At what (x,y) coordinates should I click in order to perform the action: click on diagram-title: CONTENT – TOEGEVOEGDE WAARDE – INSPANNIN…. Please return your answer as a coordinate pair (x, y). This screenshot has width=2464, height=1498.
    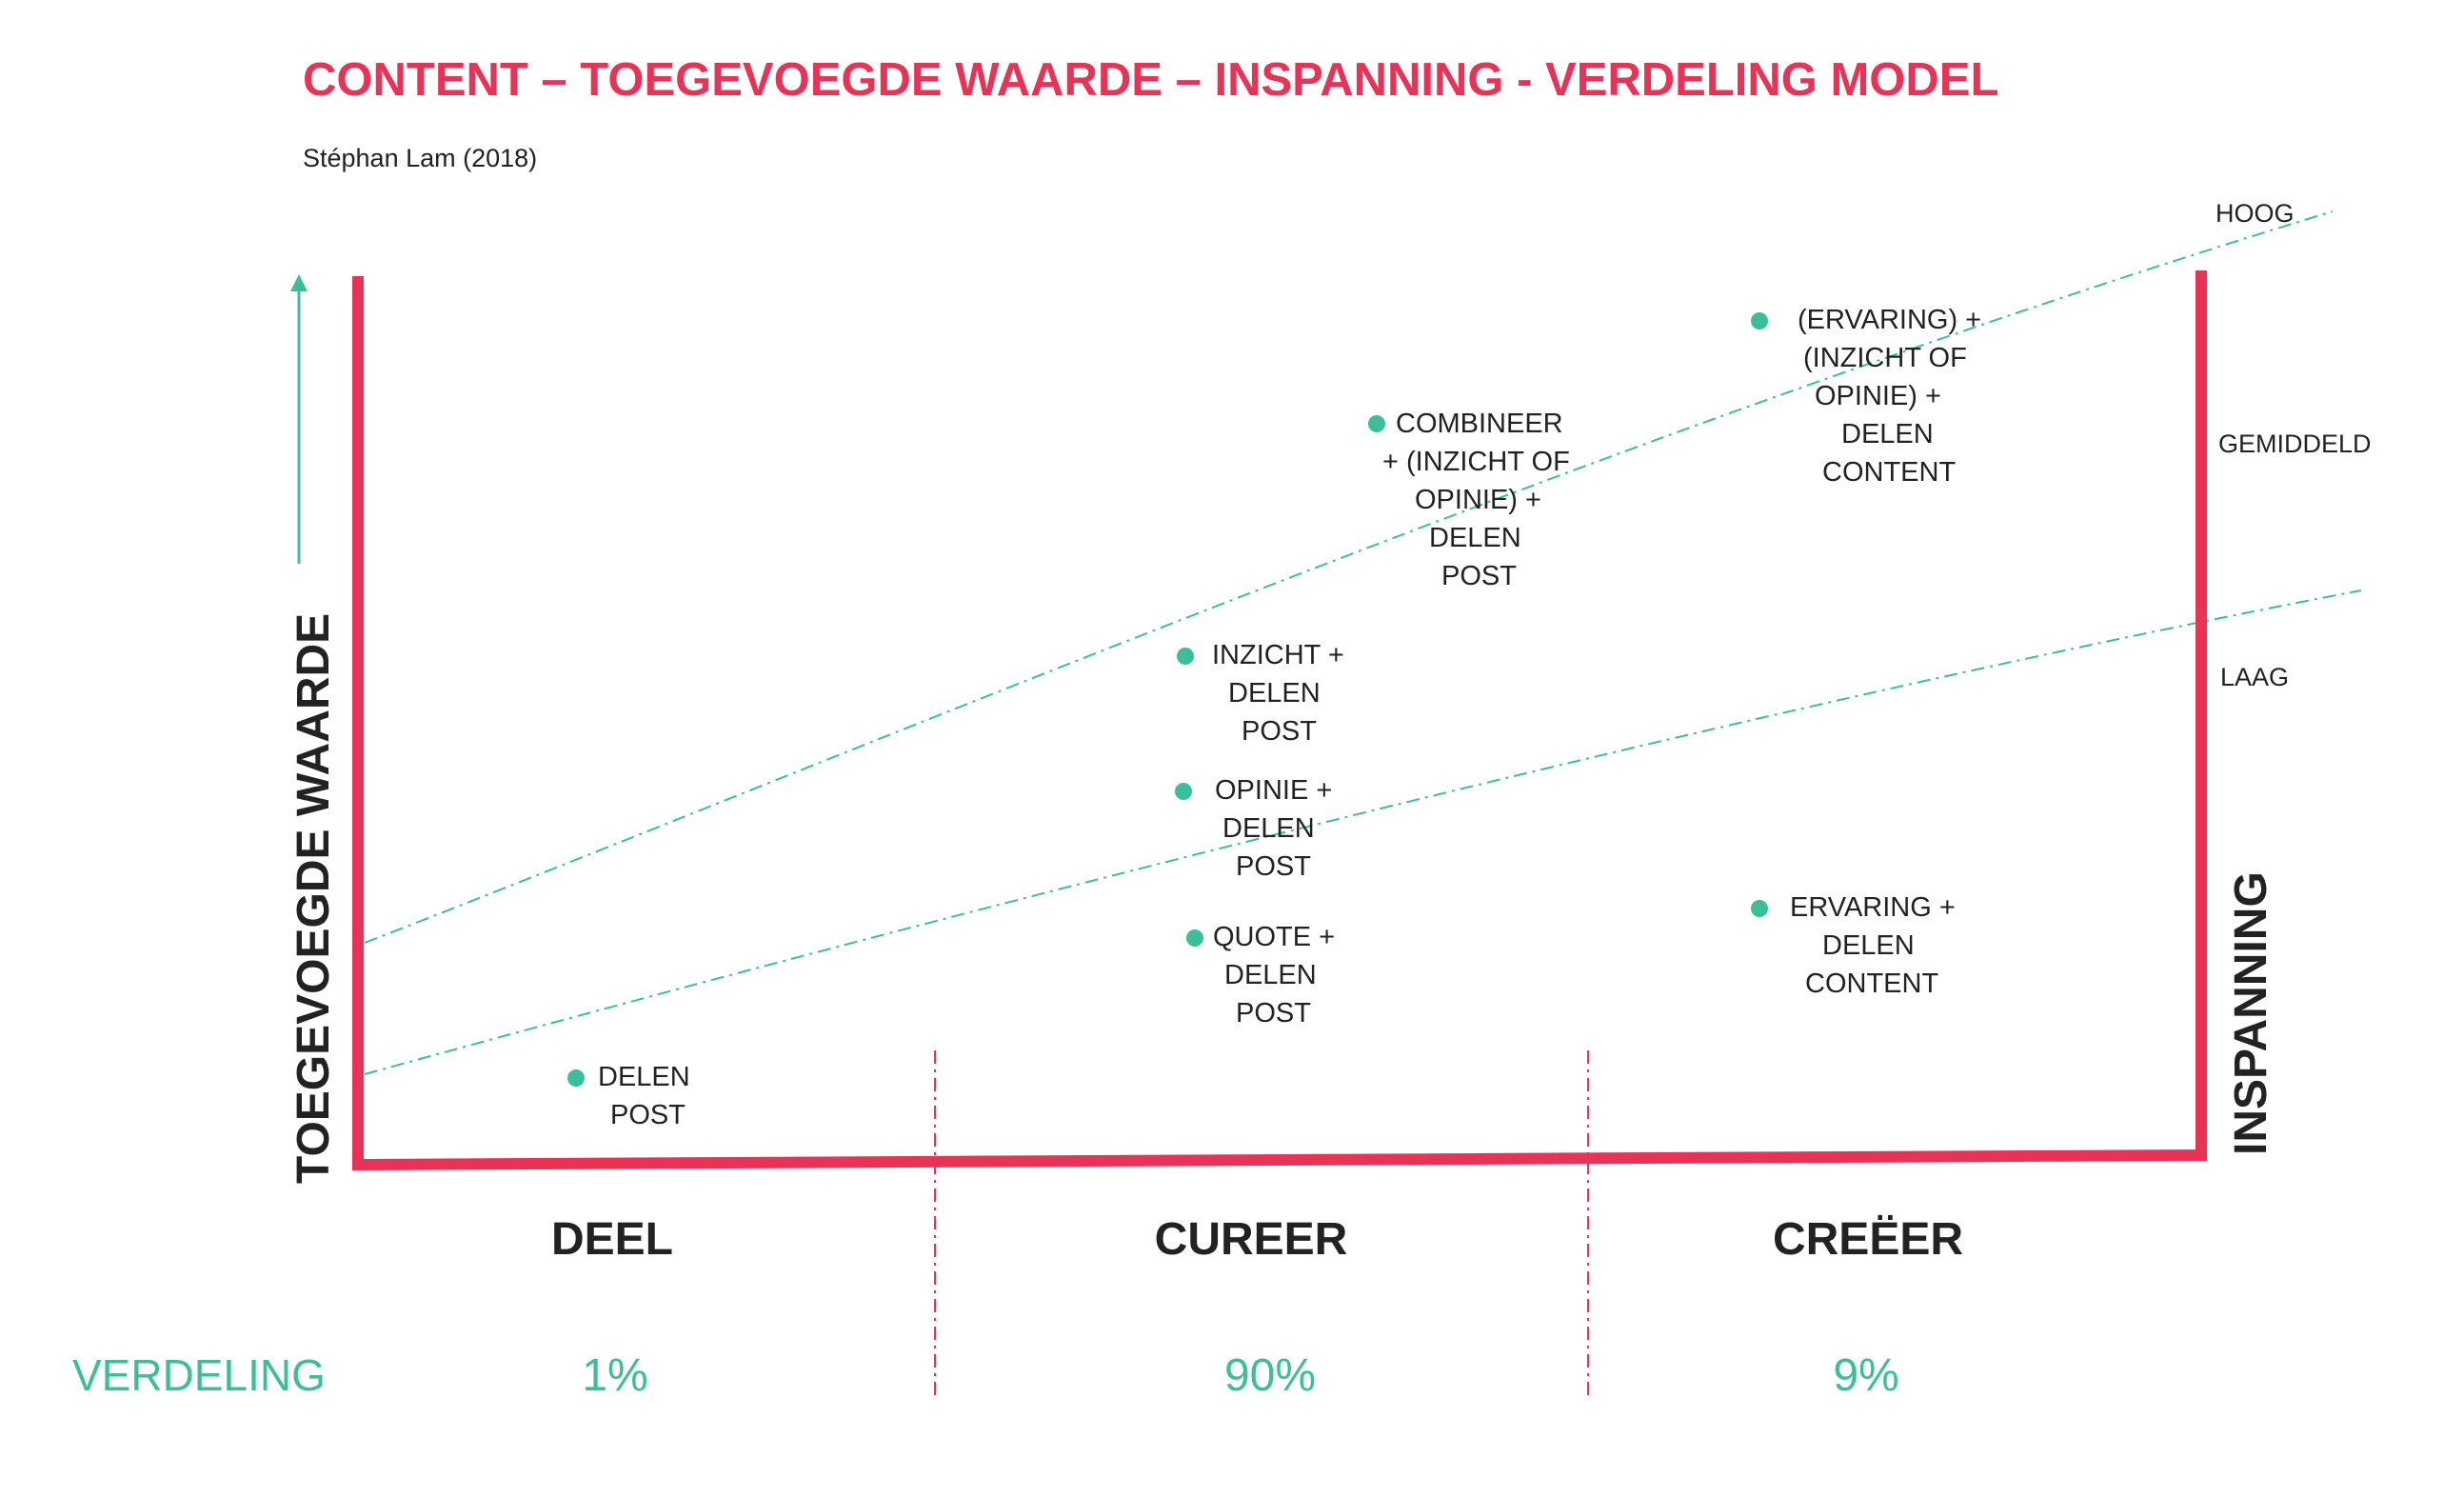
    Looking at the image, I should click on (1150, 80).